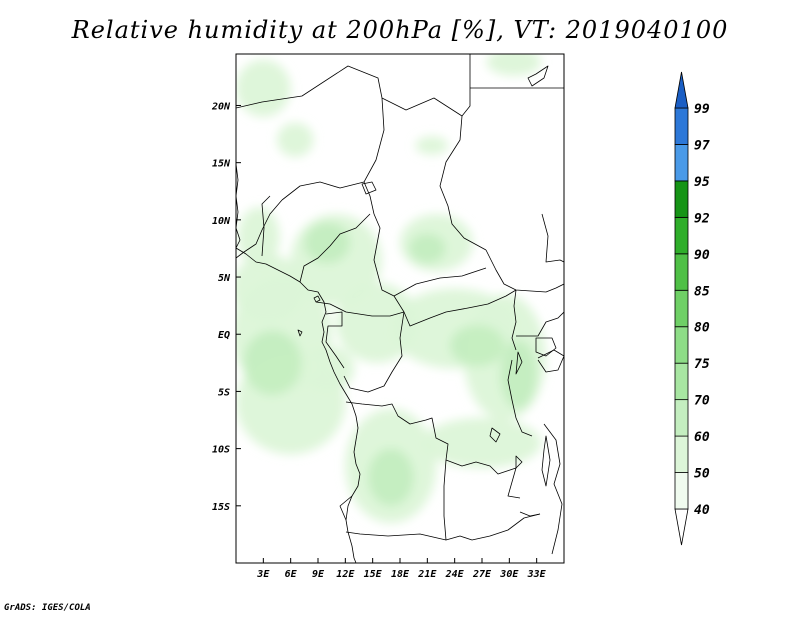 The width and height of the screenshot is (800, 618). Describe the element at coordinates (317, 299) in the screenshot. I see `island-bioko` at that location.